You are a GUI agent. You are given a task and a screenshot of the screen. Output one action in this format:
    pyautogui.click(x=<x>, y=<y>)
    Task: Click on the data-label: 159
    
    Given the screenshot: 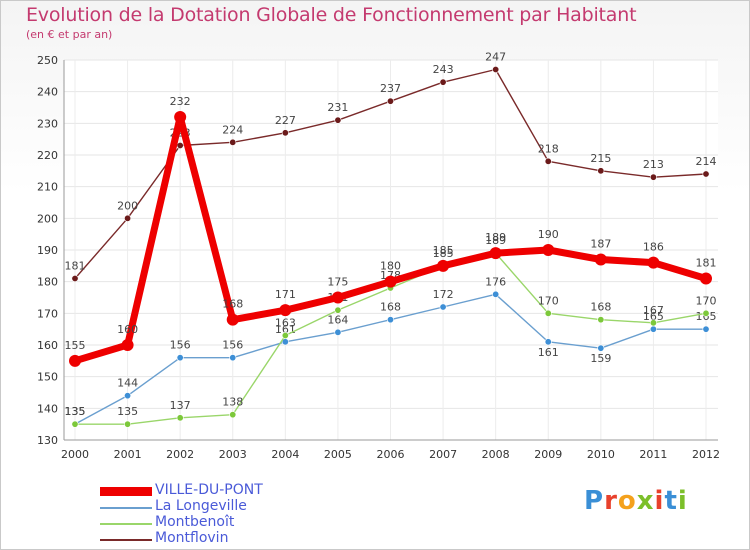 What is the action you would take?
    pyautogui.click(x=600, y=358)
    